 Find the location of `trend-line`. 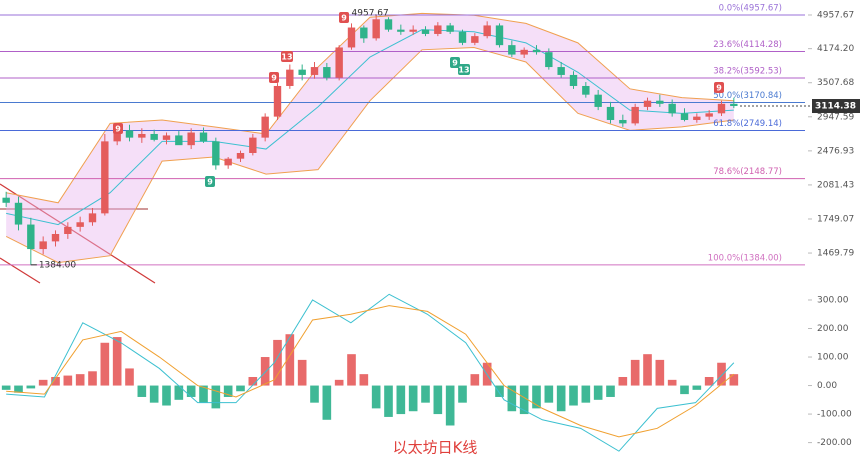

trend-line is located at coordinates (20, 270).